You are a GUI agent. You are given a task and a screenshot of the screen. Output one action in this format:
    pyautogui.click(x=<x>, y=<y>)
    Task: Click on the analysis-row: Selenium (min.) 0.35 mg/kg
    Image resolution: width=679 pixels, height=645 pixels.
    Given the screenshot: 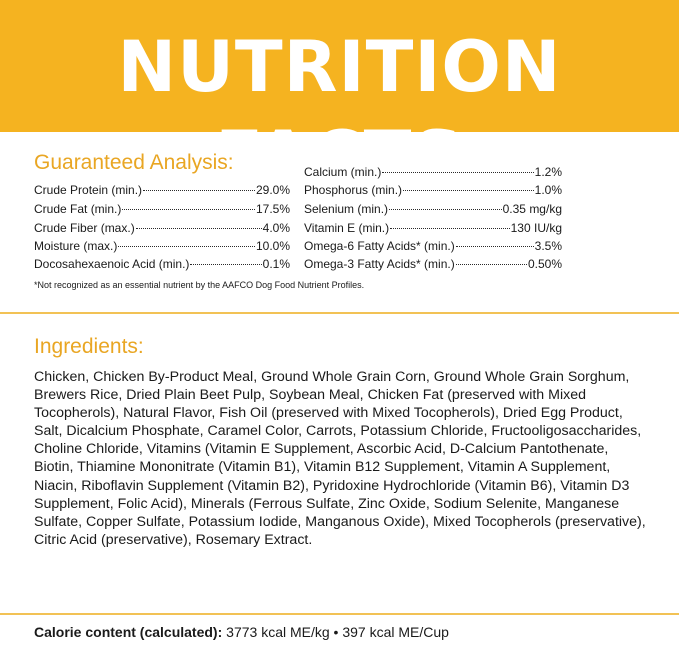 What is the action you would take?
    pyautogui.click(x=433, y=209)
    